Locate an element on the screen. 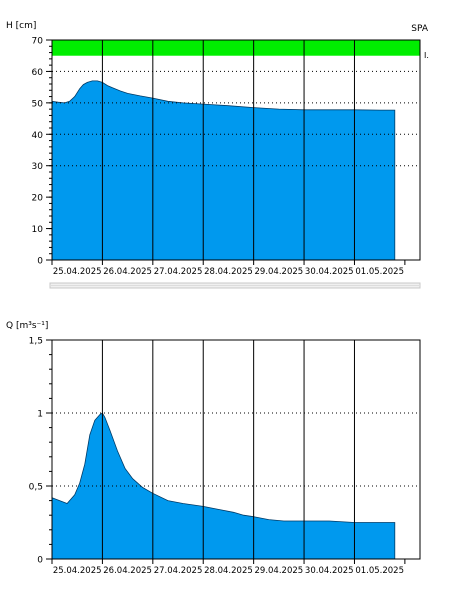 The height and width of the screenshot is (600, 450). y-tick-label-2: 20 is located at coordinates (38, 199).